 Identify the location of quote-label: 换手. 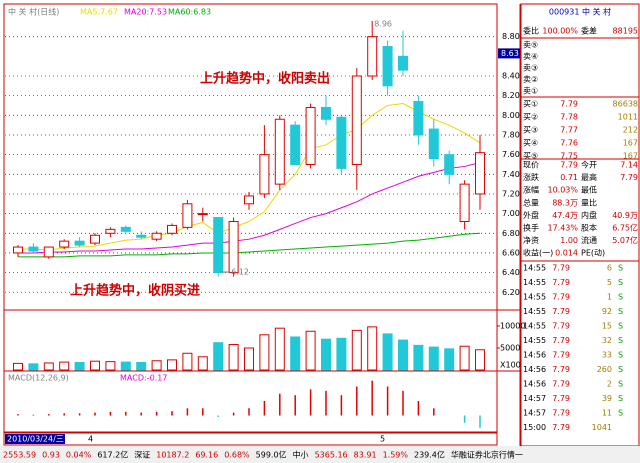
(531, 228).